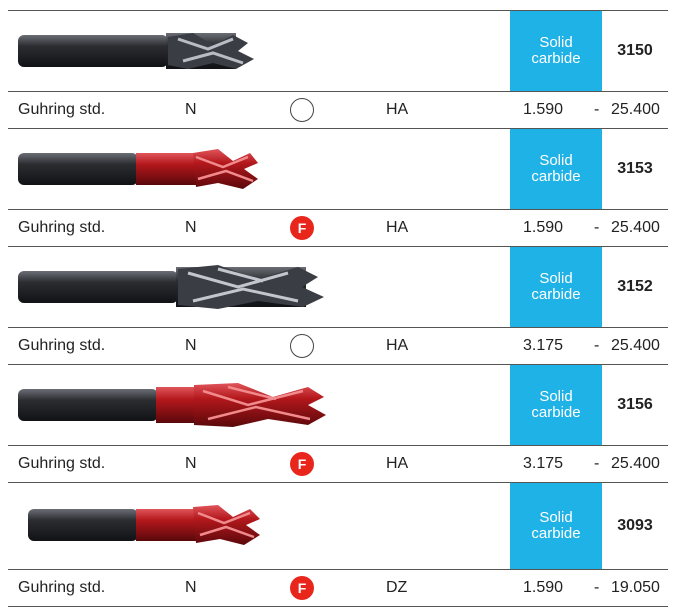  What do you see at coordinates (338, 109) in the screenshot?
I see `spec-row: Guhring std. N HA 1.590 - 25.400` at bounding box center [338, 109].